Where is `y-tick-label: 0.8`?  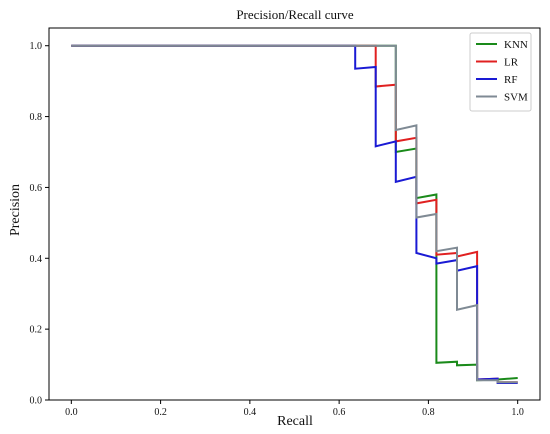
y-tick-label: 0.8 is located at coordinates (36, 117).